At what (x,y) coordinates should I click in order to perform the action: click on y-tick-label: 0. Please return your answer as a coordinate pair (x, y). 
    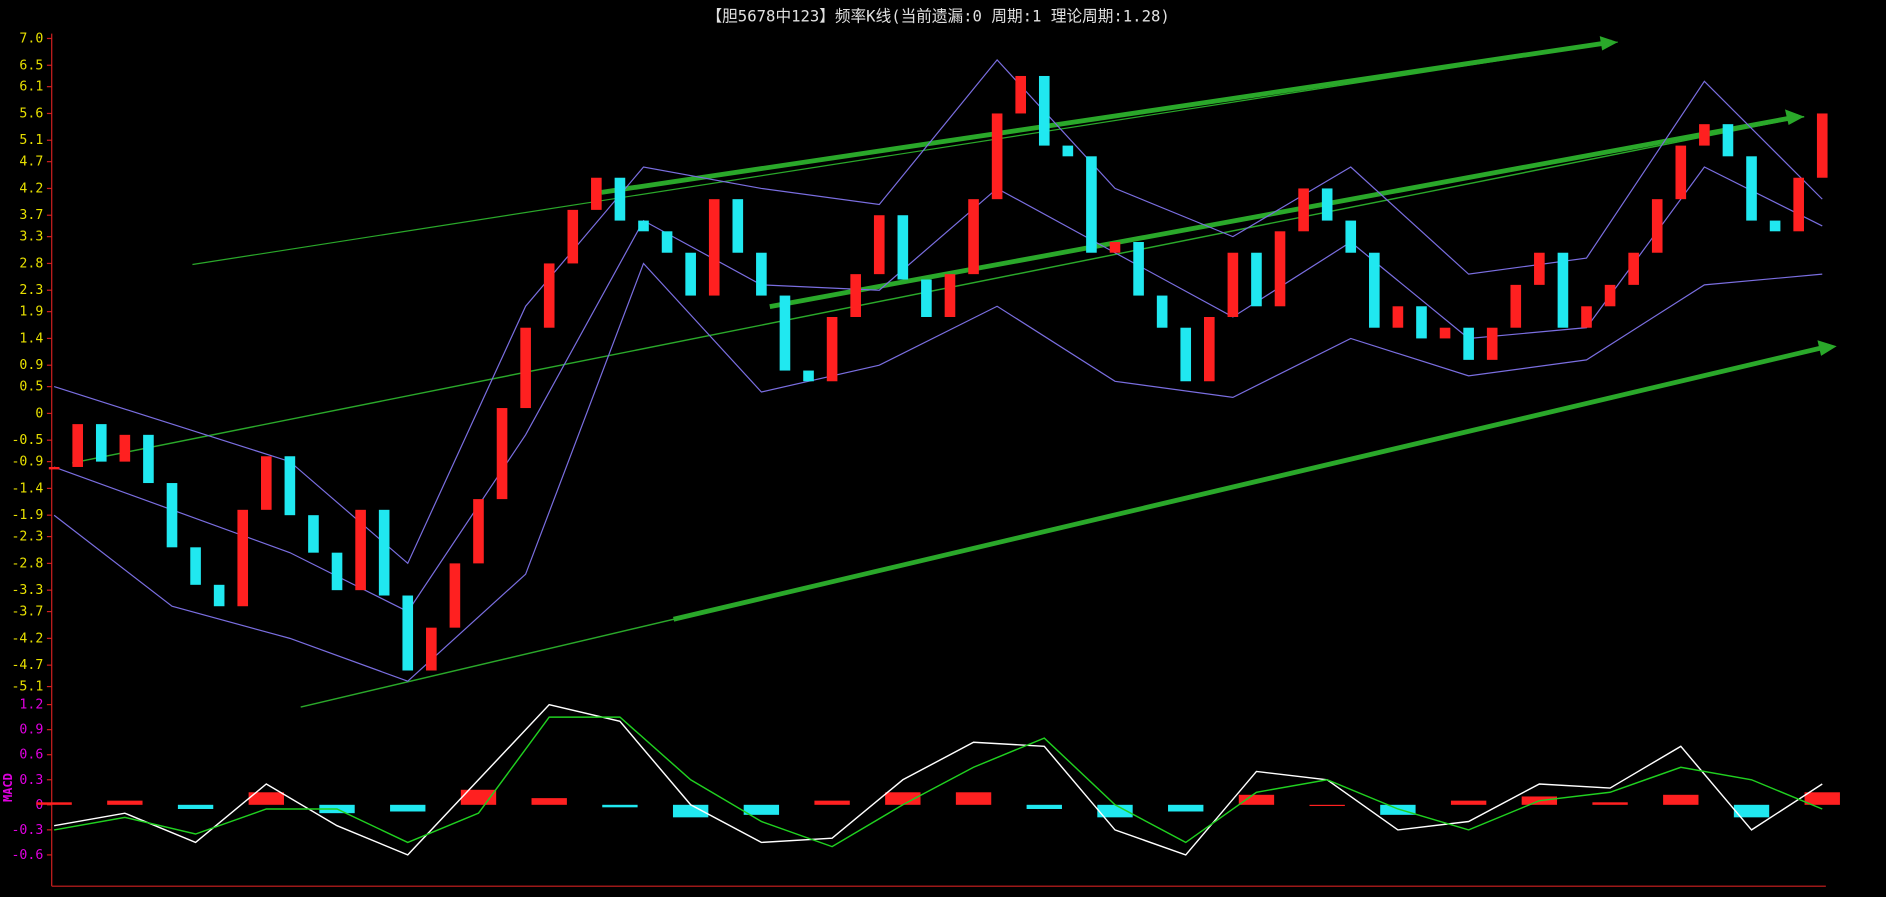
    Looking at the image, I should click on (39, 805).